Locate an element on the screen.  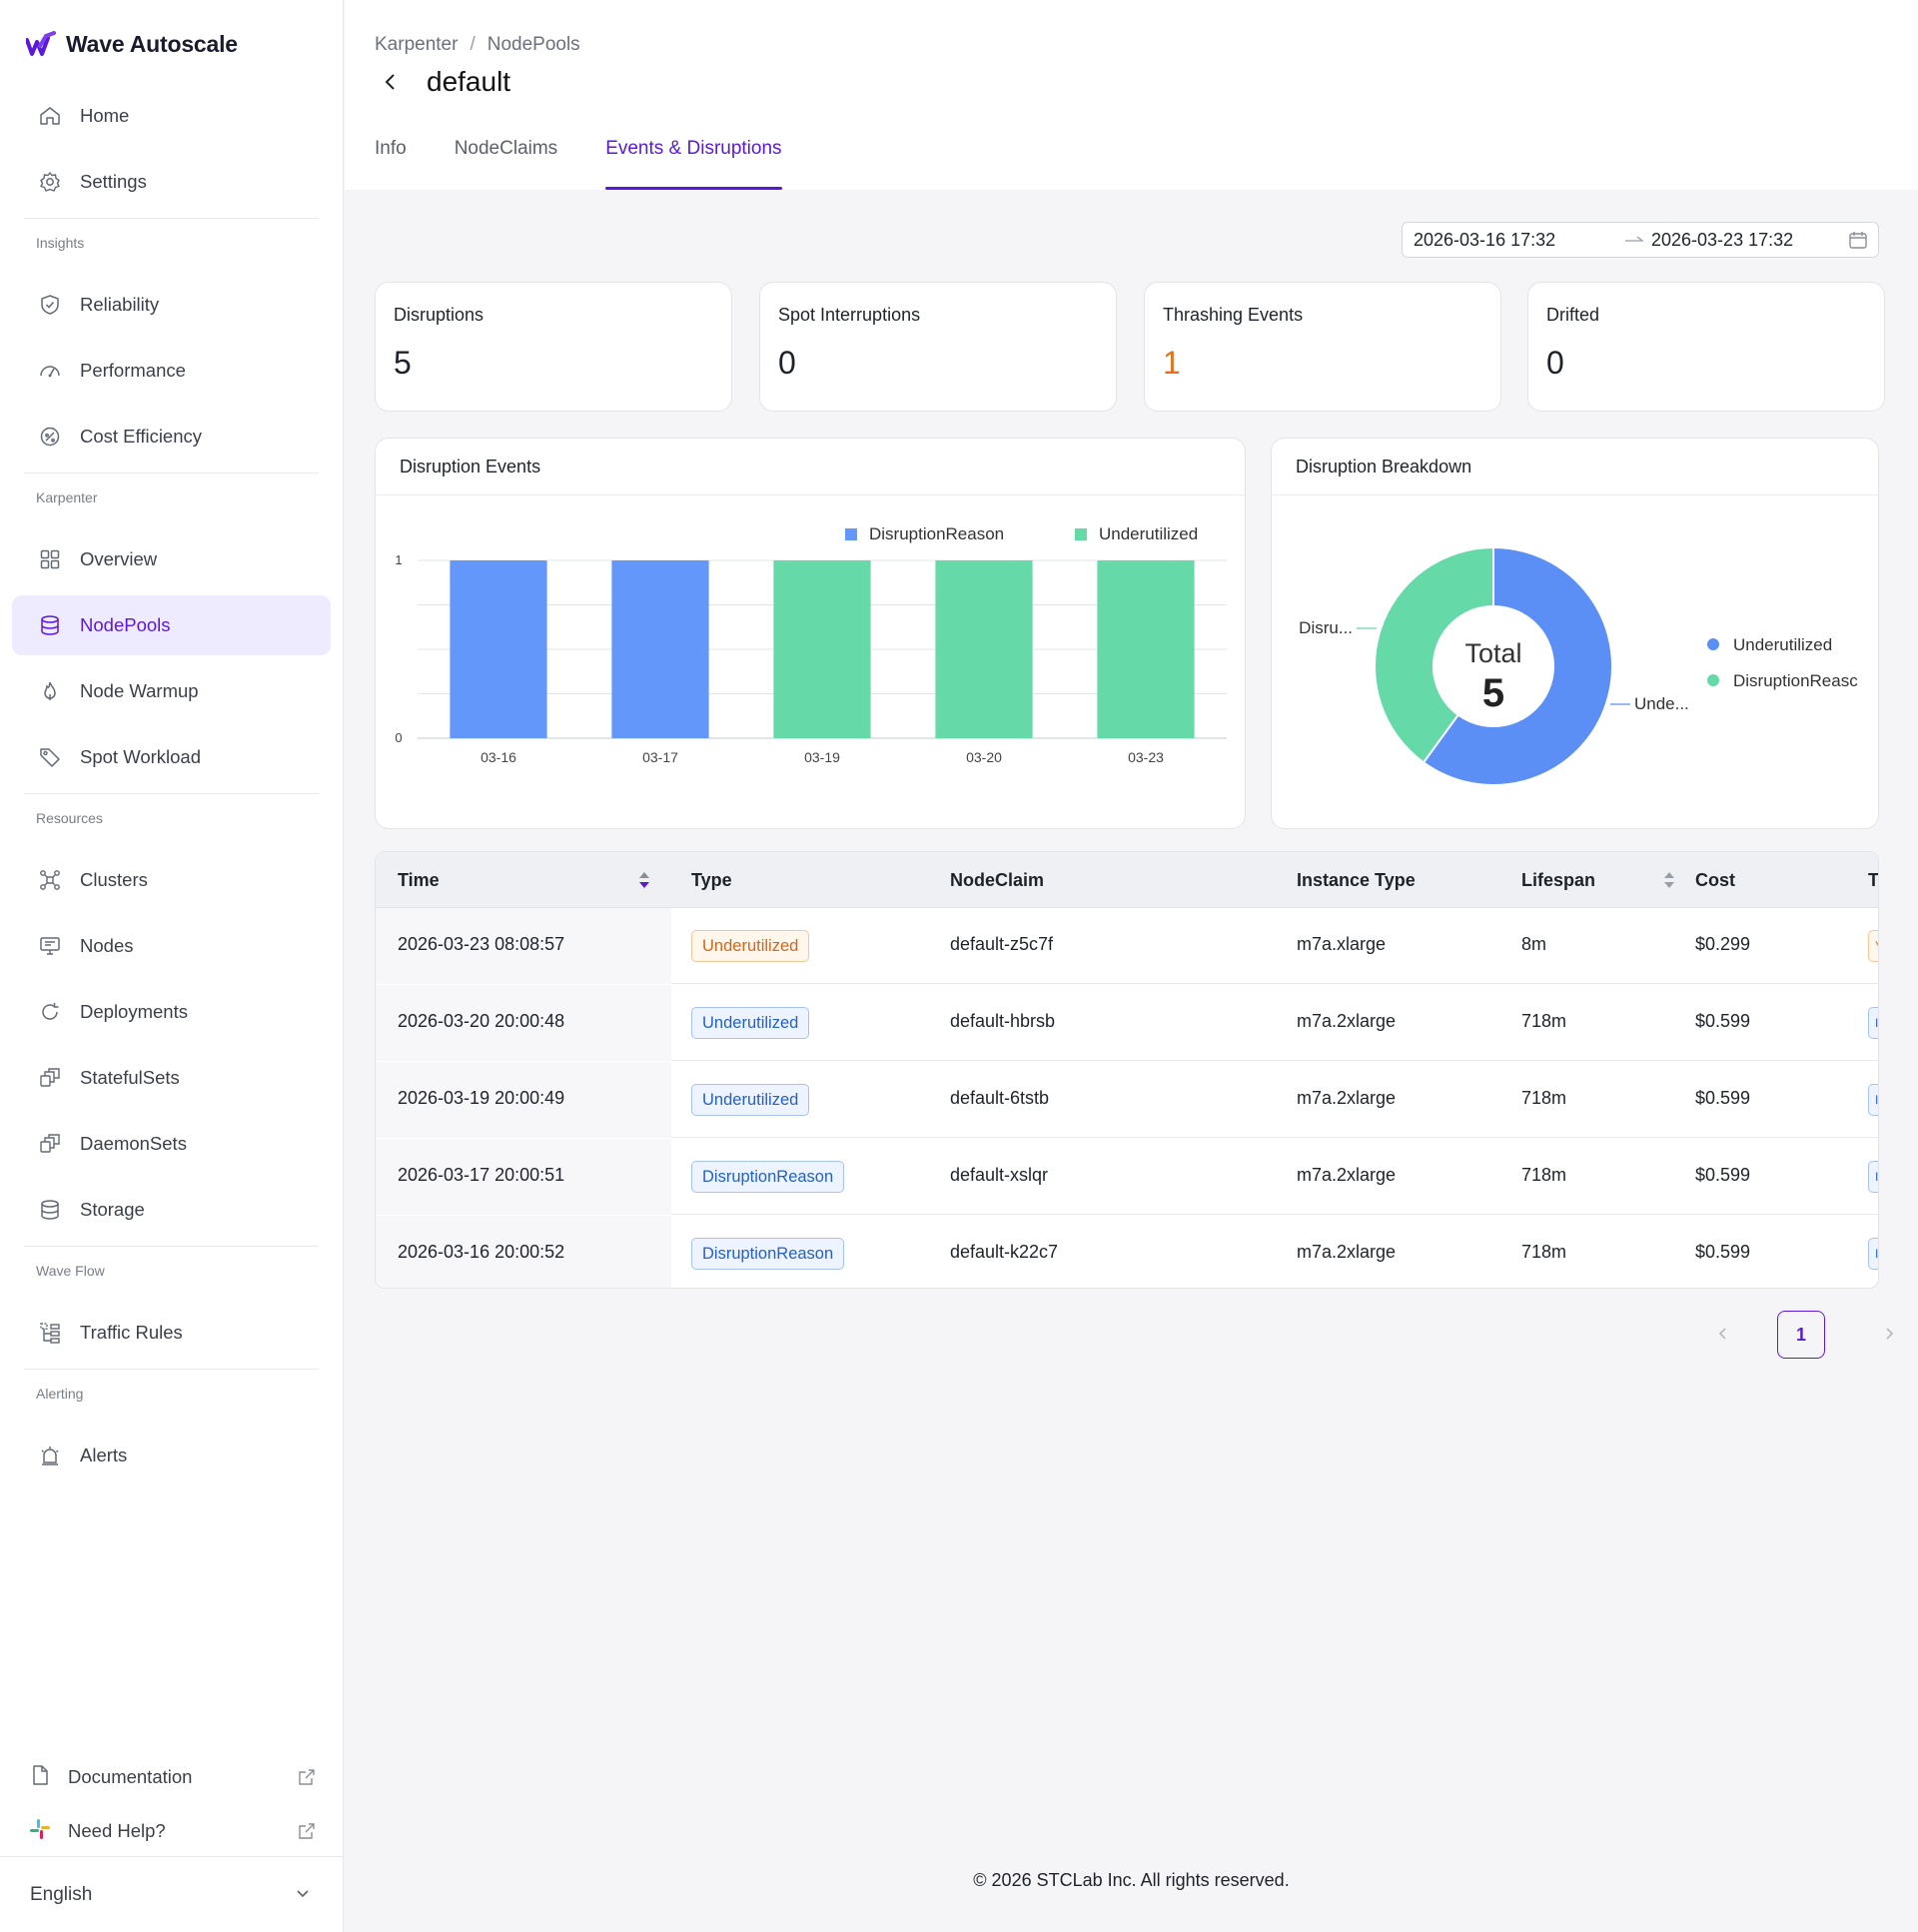
calendar-icon is located at coordinates (1858, 240).